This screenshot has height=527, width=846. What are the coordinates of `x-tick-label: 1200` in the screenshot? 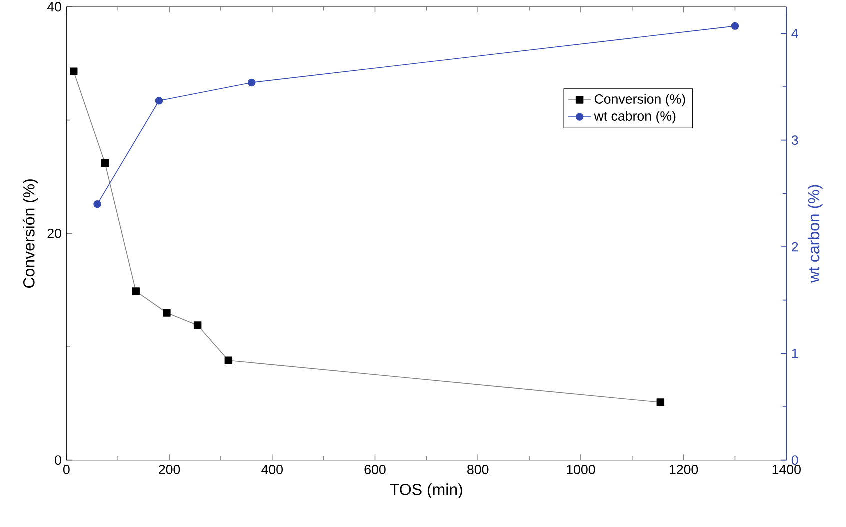 It's located at (684, 469).